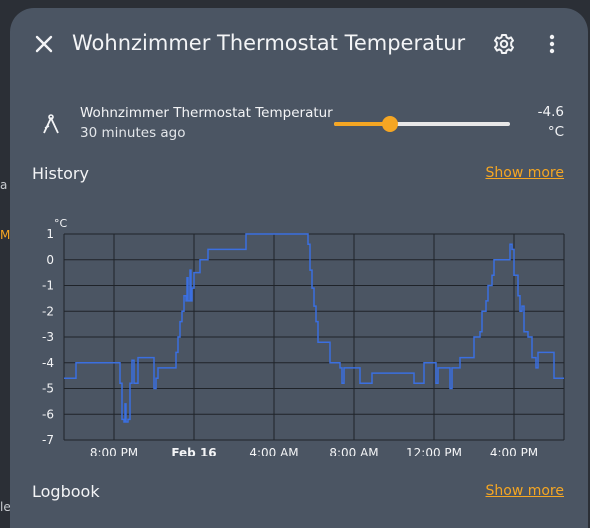 The height and width of the screenshot is (528, 590). Describe the element at coordinates (114, 451) in the screenshot. I see `x-tick-label: 8:00 PM` at that location.